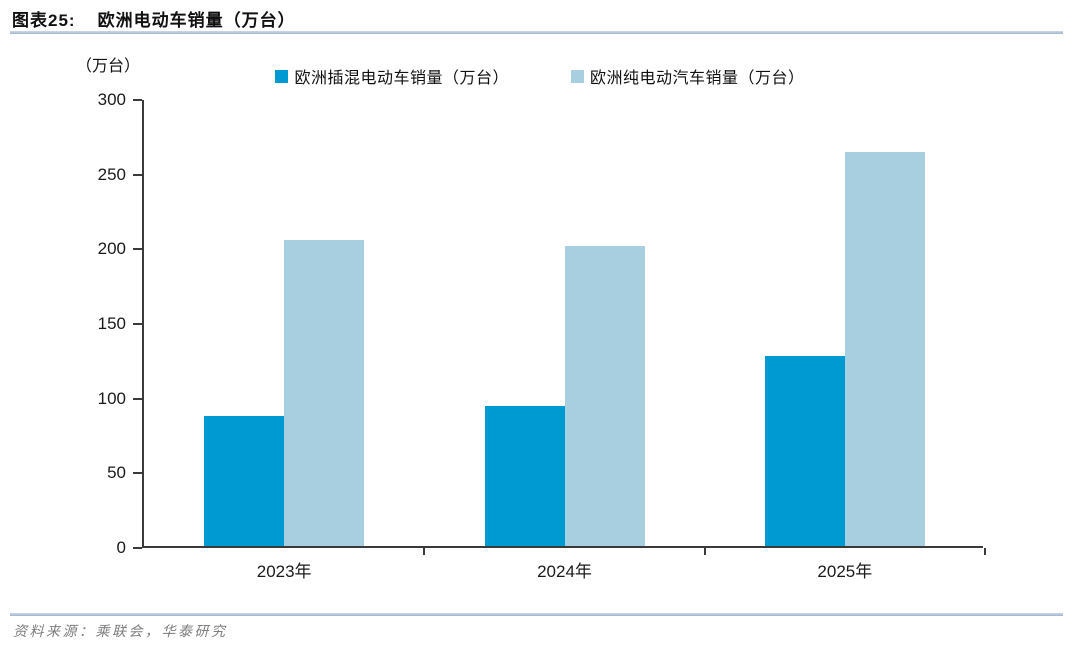 The width and height of the screenshot is (1080, 647). I want to click on figure-title: 图表25: 欧洲电动车销量（万台）, so click(154, 18).